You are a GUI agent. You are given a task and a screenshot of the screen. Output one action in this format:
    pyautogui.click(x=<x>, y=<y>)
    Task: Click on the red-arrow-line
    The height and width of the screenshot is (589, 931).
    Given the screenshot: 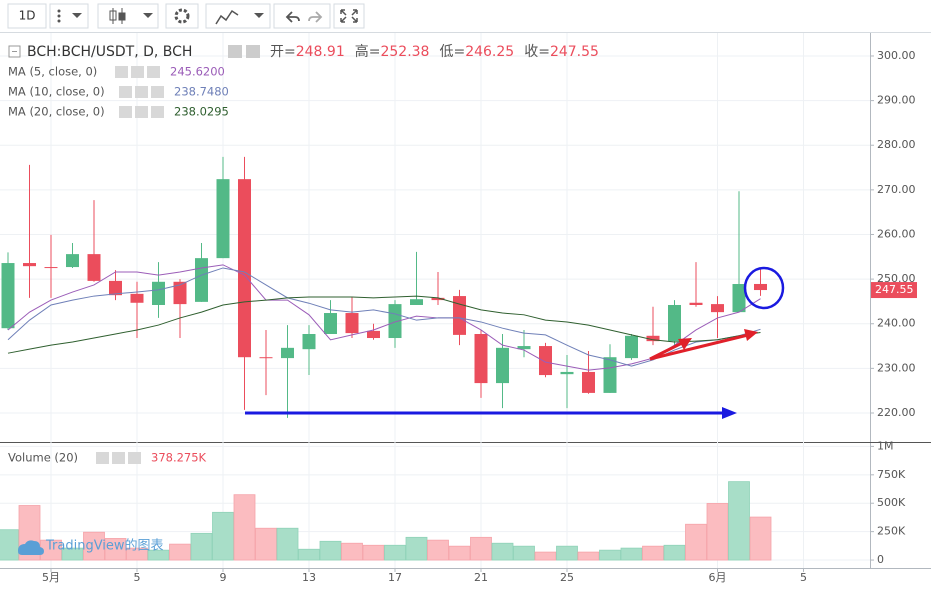 What is the action you would take?
    pyautogui.click(x=699, y=347)
    